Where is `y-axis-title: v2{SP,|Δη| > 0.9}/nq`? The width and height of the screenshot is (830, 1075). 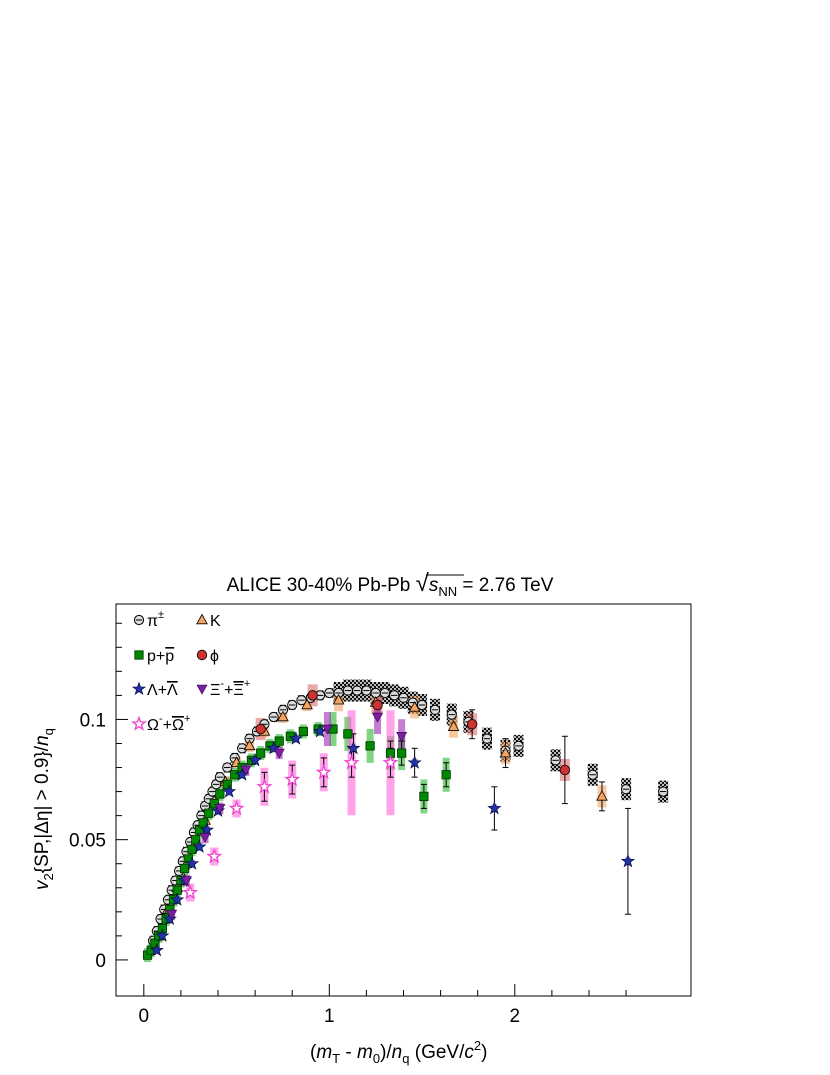
y-axis-title: v2{SP,|Δη| > 0.9}/nq is located at coordinates (44, 809).